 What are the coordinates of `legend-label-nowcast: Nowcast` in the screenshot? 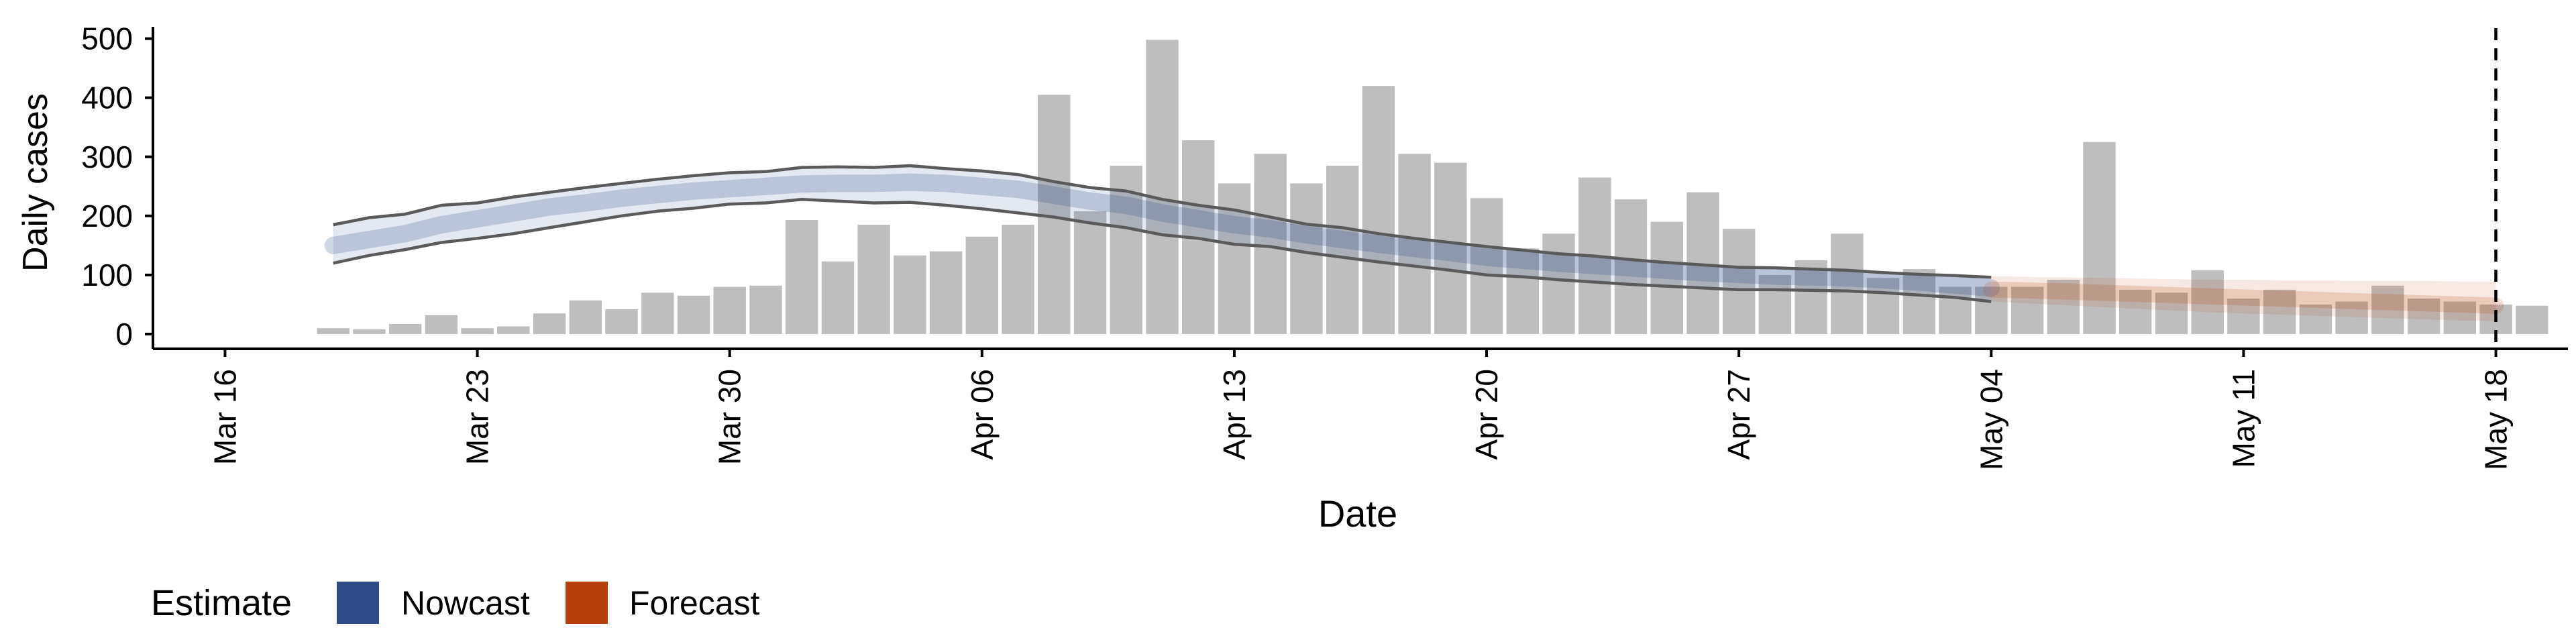 It's located at (465, 603).